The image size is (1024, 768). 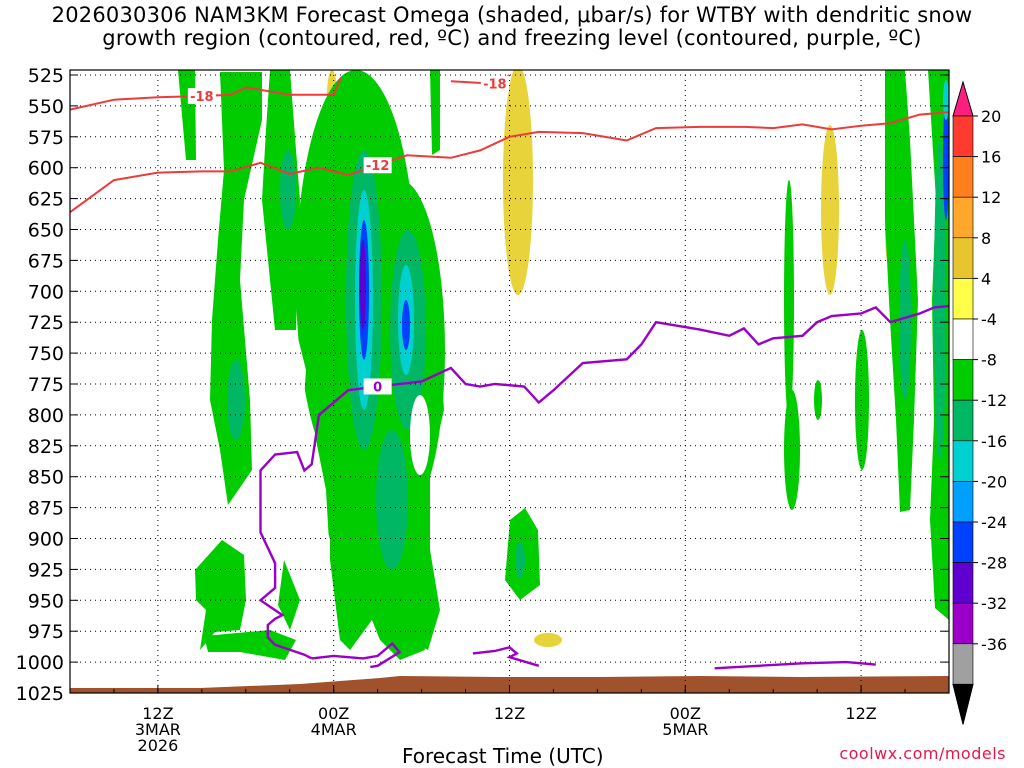 I want to click on y-tick-label: 975, so click(x=46, y=632).